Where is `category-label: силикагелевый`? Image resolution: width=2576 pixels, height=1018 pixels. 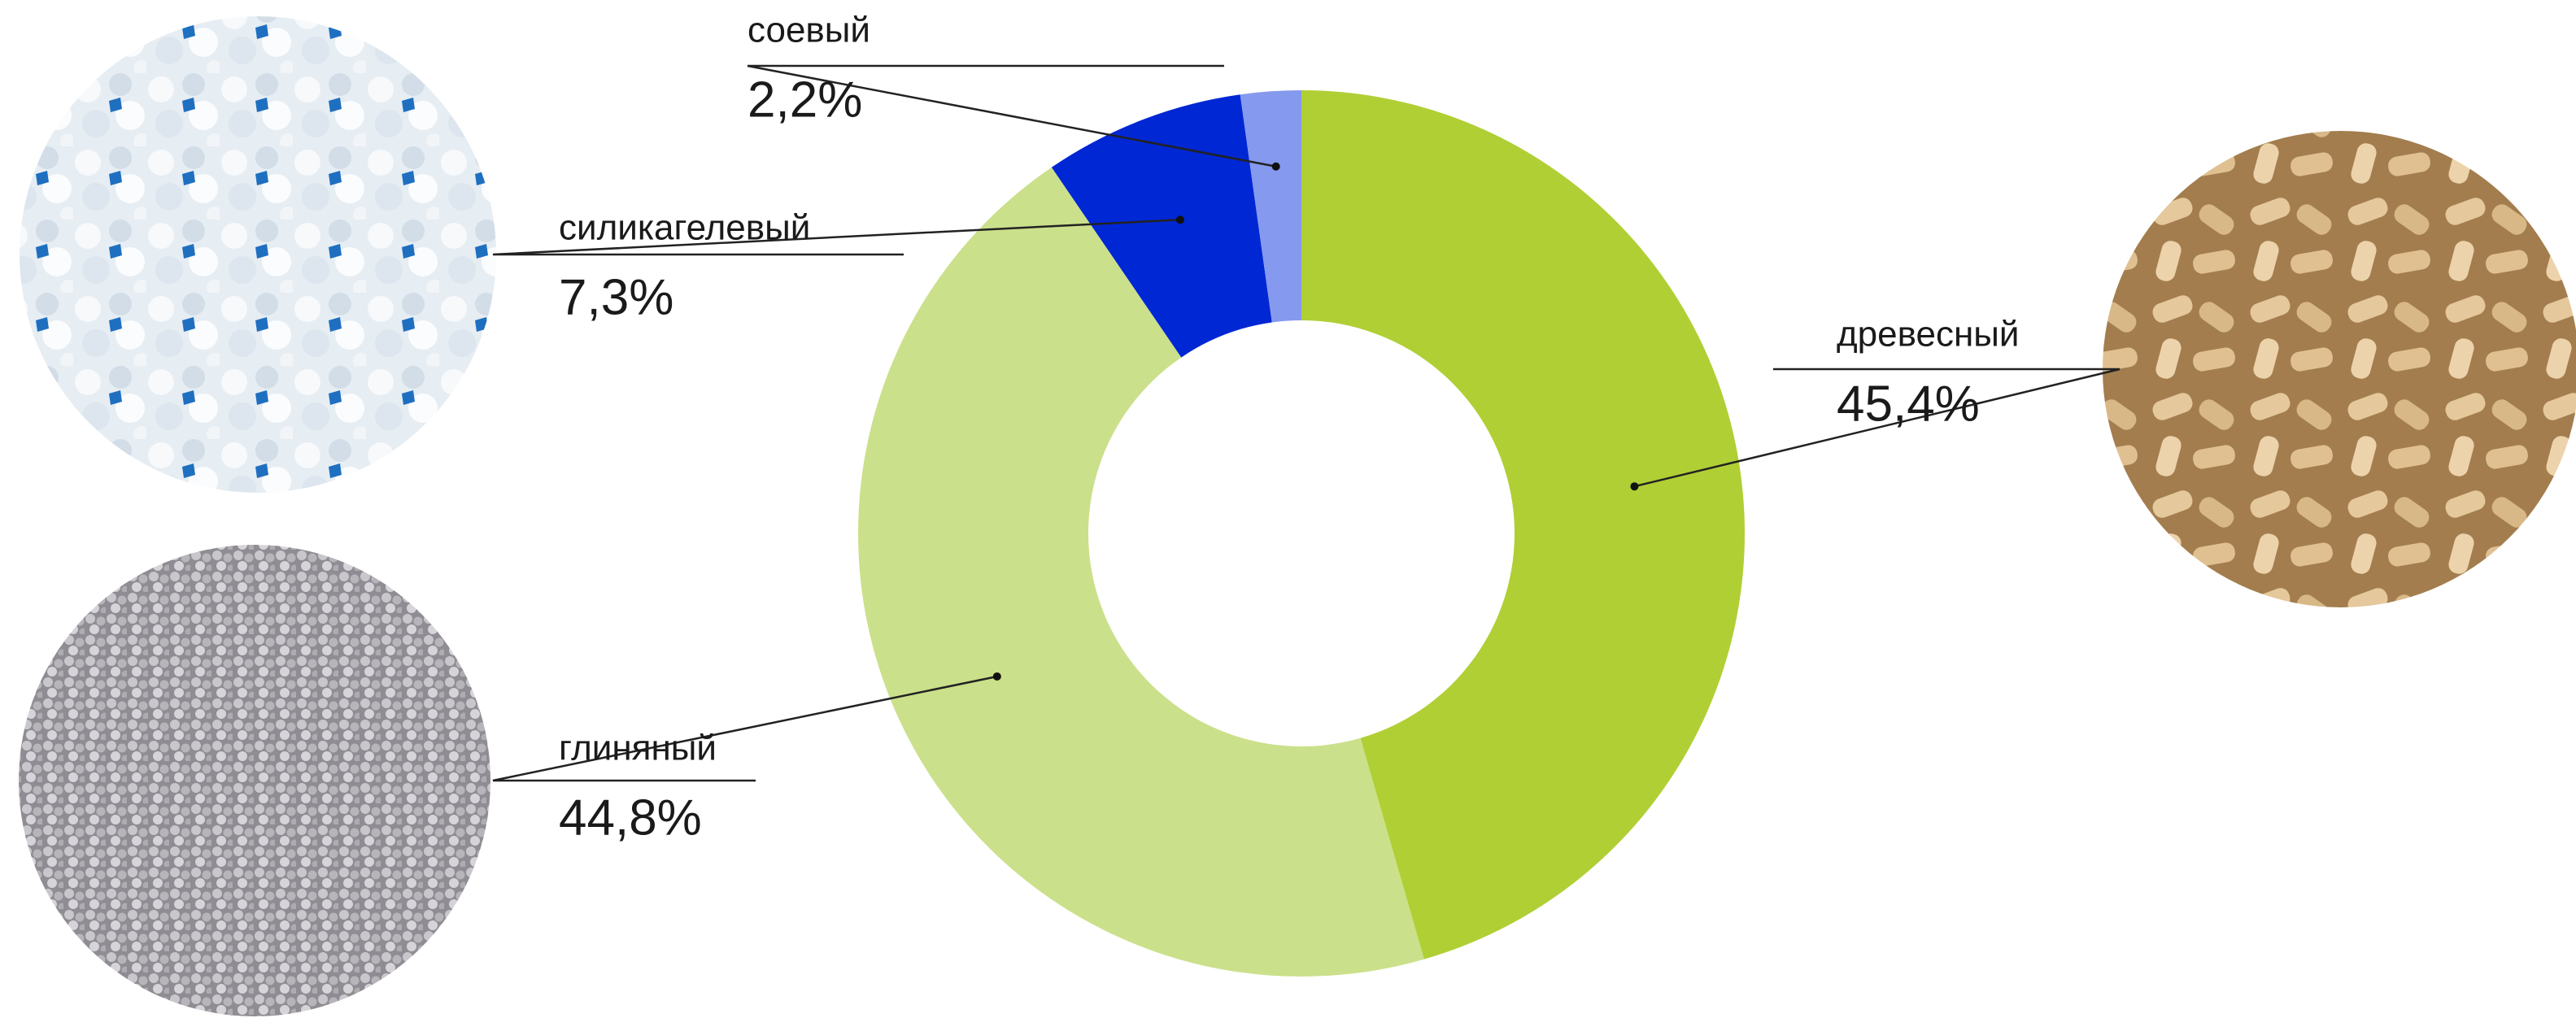 category-label: силикагелевый is located at coordinates (684, 228).